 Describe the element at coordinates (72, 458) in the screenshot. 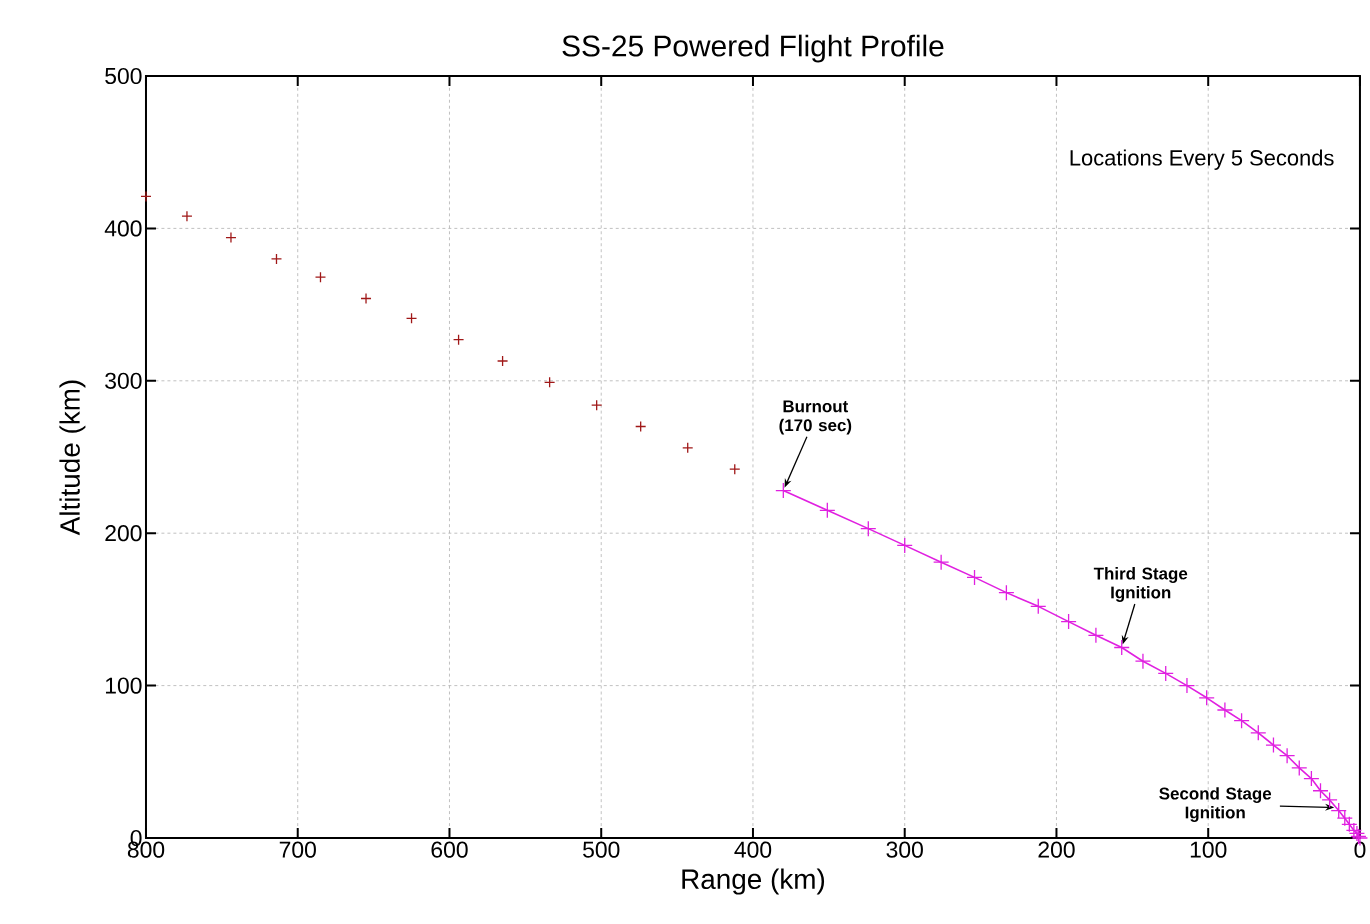

I see `y-axis-title: Altitude (km)` at that location.